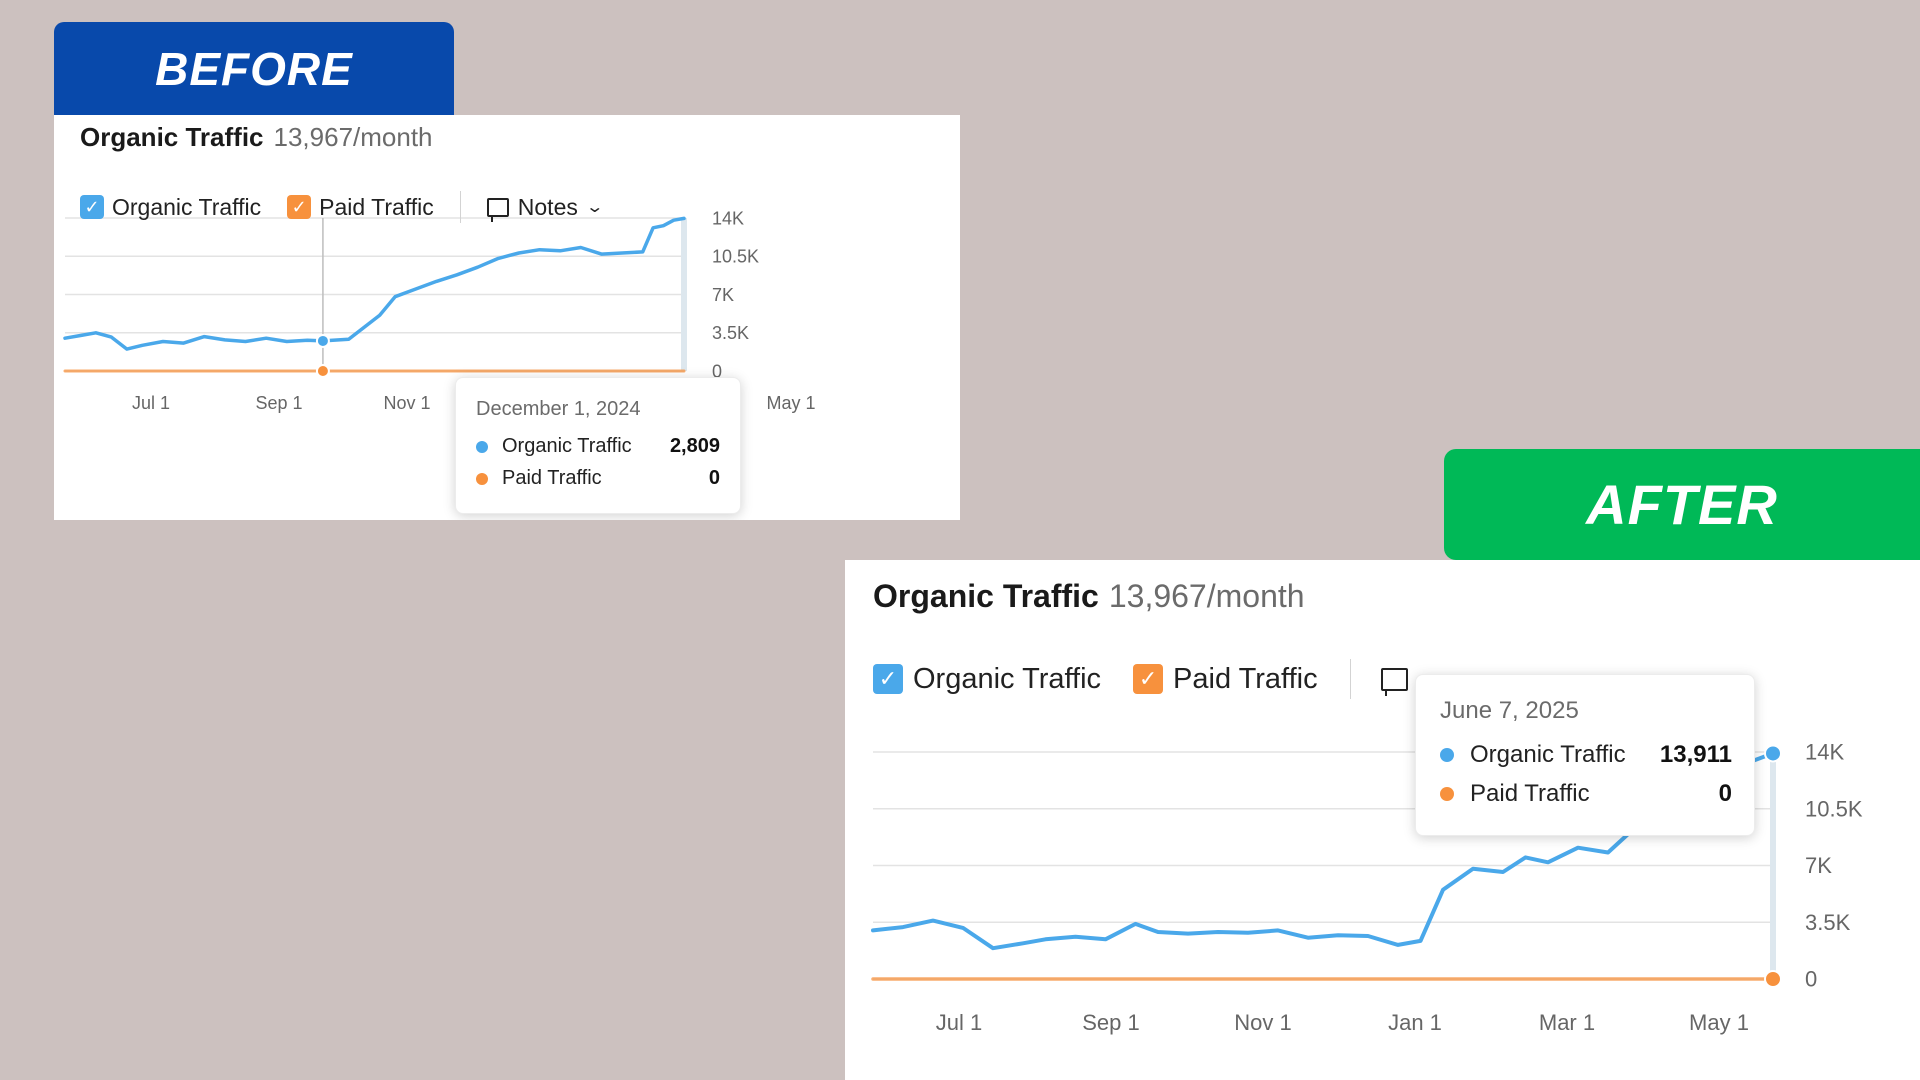  What do you see at coordinates (254, 68) in the screenshot?
I see `before-badge: BEFORE` at bounding box center [254, 68].